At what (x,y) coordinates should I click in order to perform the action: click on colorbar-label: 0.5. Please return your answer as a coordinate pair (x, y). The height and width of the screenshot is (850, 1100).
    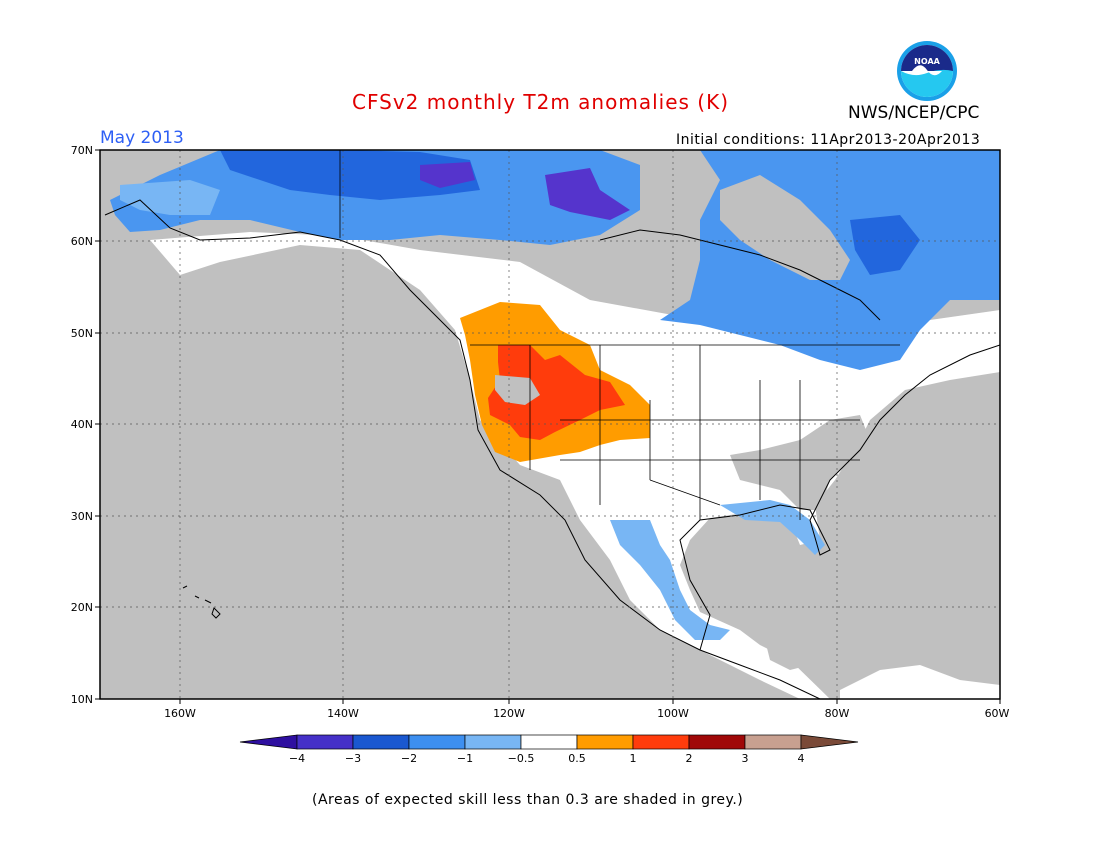
    Looking at the image, I should click on (577, 758).